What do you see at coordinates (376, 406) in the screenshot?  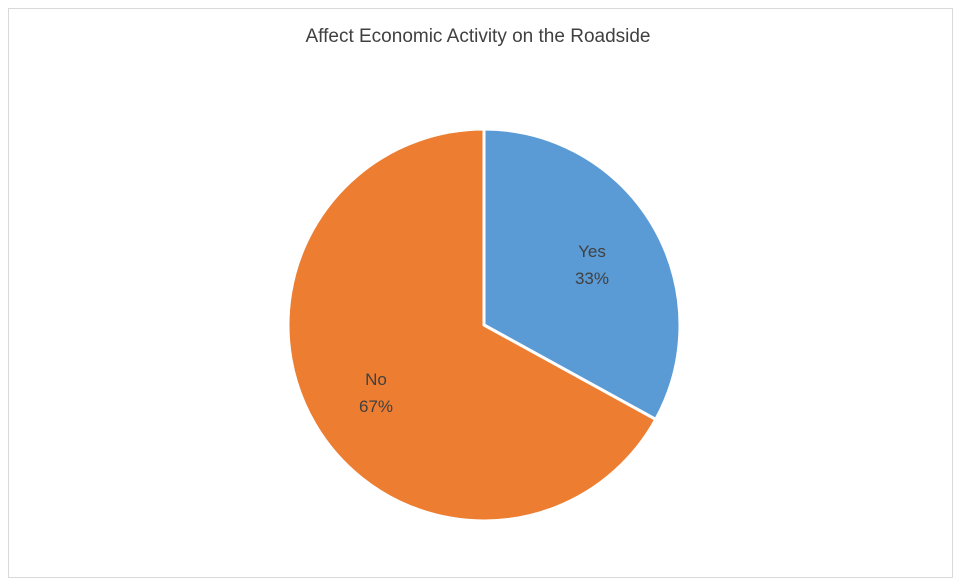 I see `pie-label-percent: 67%` at bounding box center [376, 406].